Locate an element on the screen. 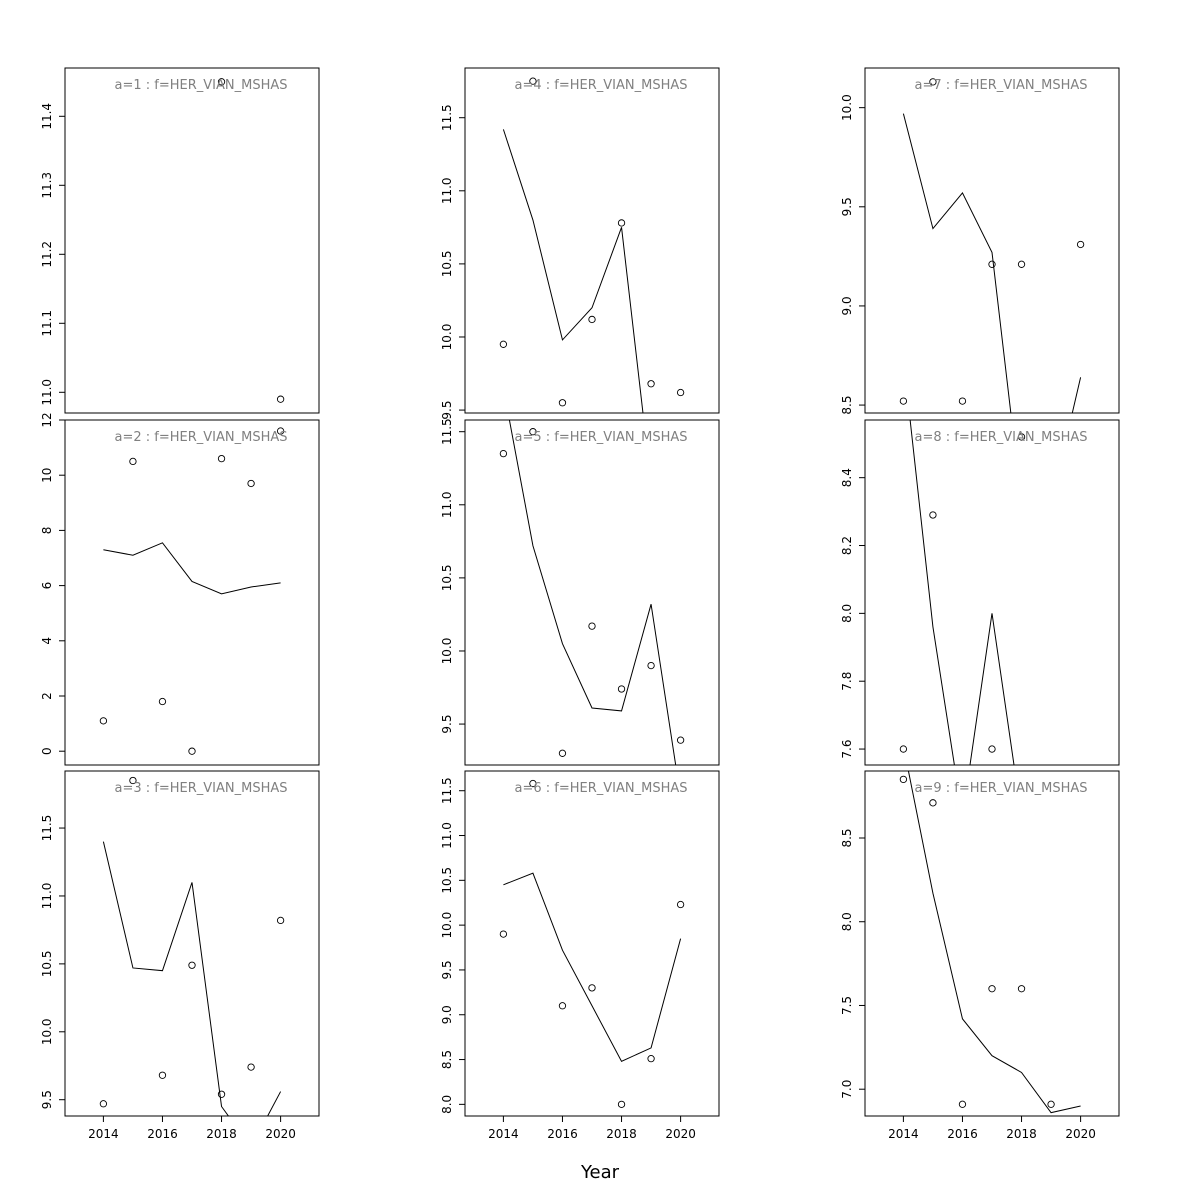 This screenshot has width=1200, height=1200. y-tick-label: 0 is located at coordinates (47, 751).